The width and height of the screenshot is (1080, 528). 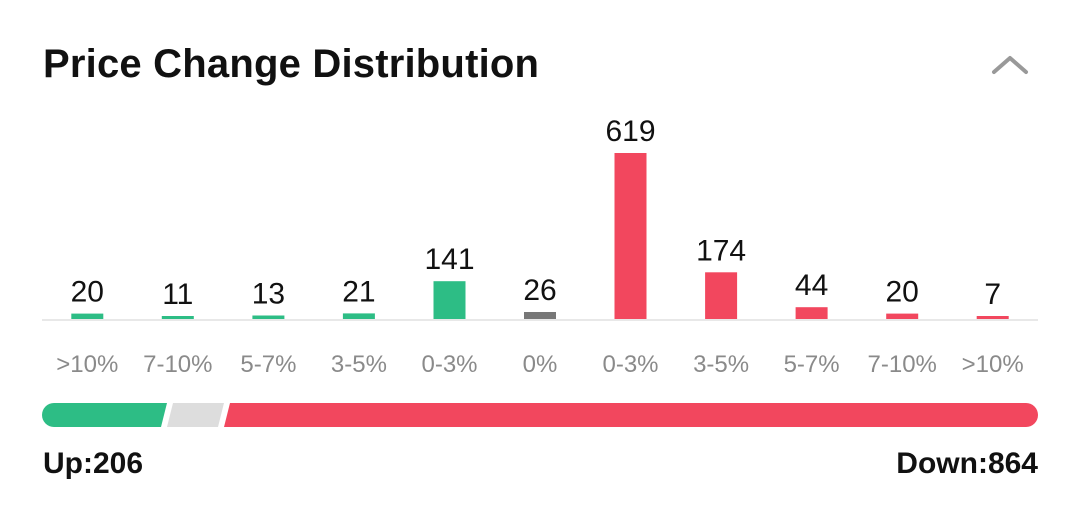 I want to click on tick-label-3: 3-5%, so click(x=359, y=364).